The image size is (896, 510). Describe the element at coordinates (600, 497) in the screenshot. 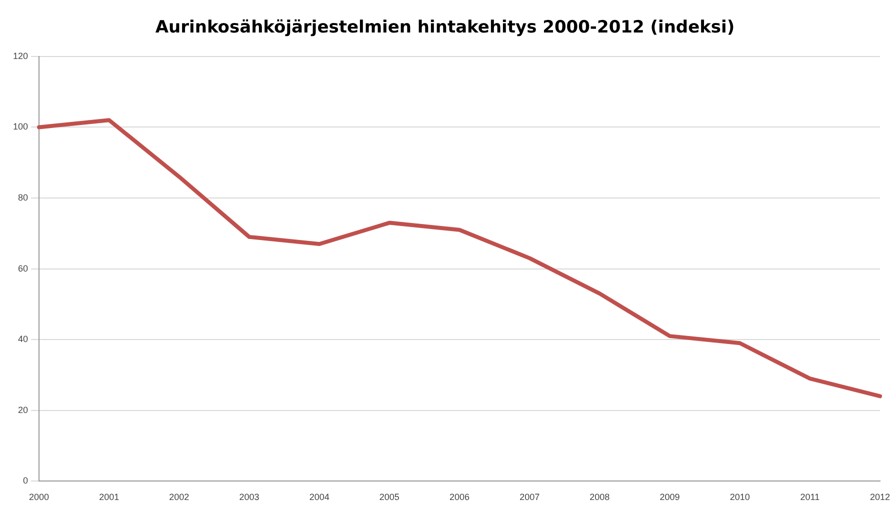

I see `x-tick-label: 2008` at that location.